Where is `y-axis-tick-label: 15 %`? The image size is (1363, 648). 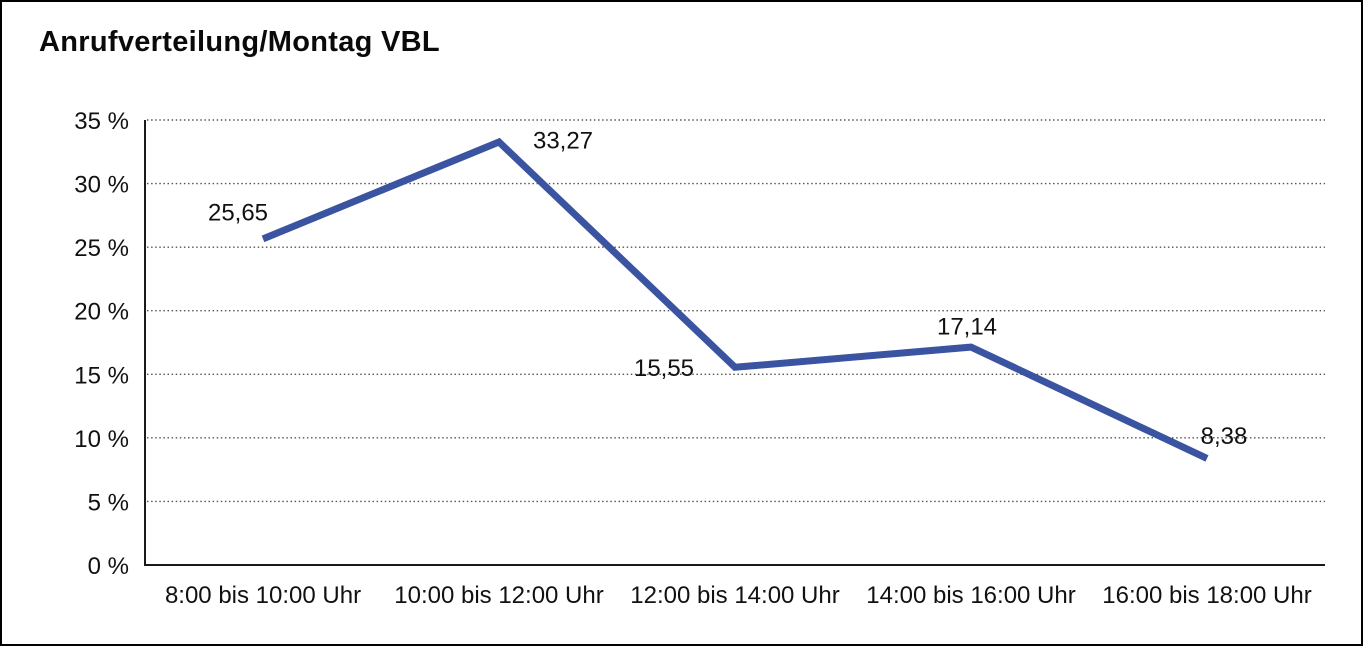
y-axis-tick-label: 15 % is located at coordinates (101, 375).